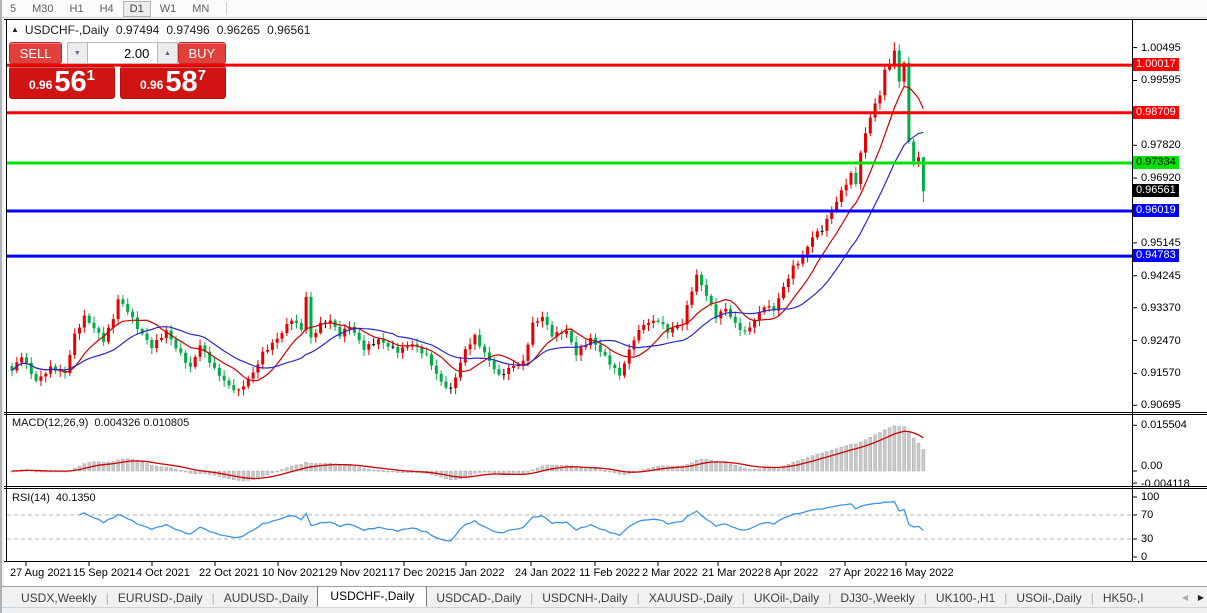 The height and width of the screenshot is (613, 1207). Describe the element at coordinates (1156, 65) in the screenshot. I see `price-level-badge: 1.00017` at that location.